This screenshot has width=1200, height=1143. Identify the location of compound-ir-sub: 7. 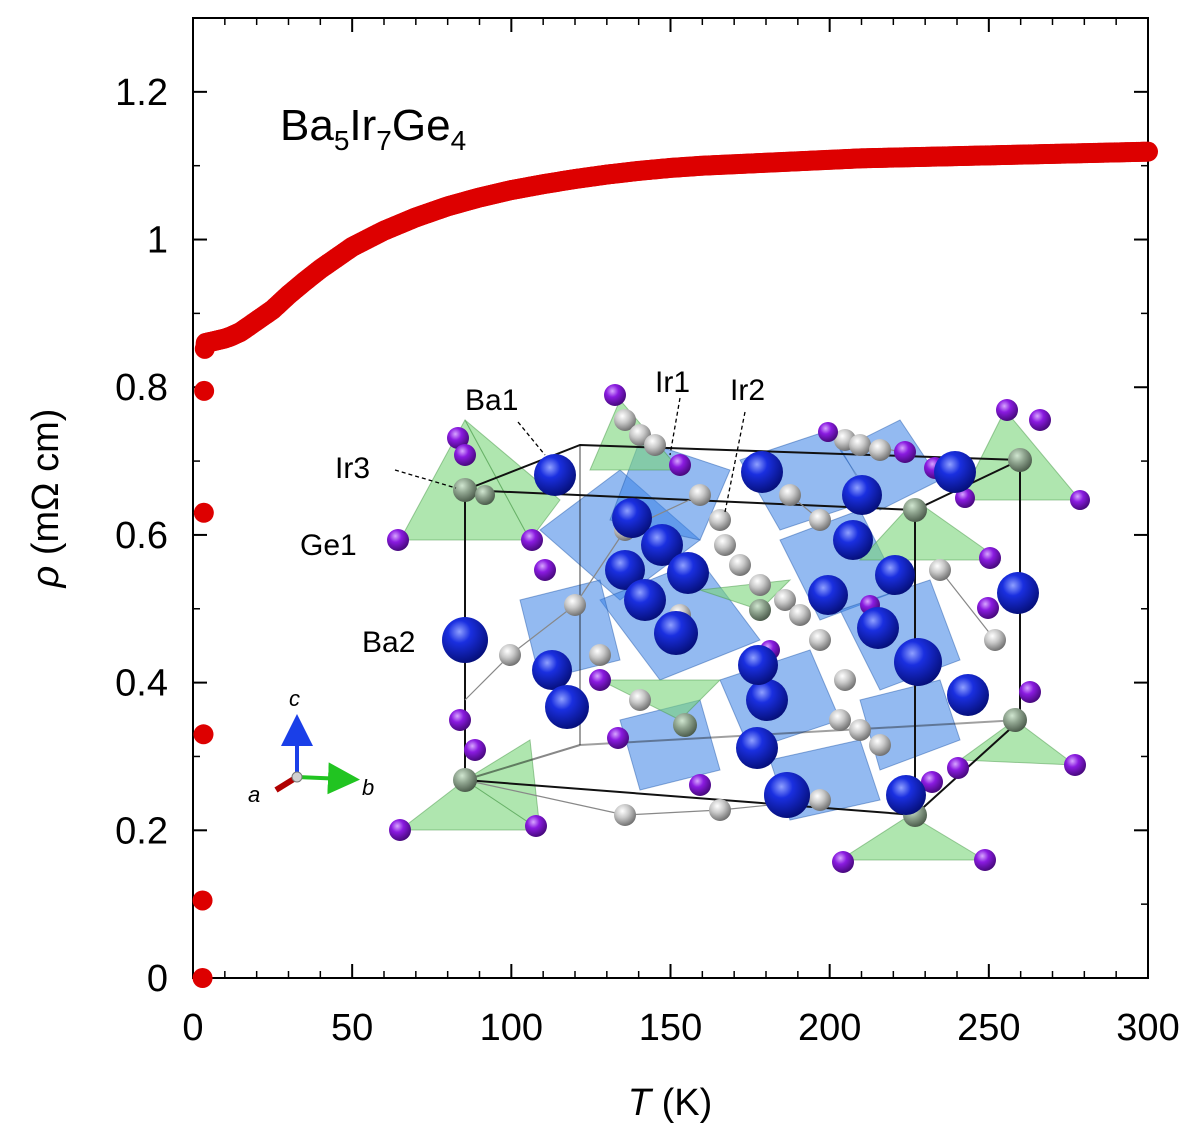
(384, 140).